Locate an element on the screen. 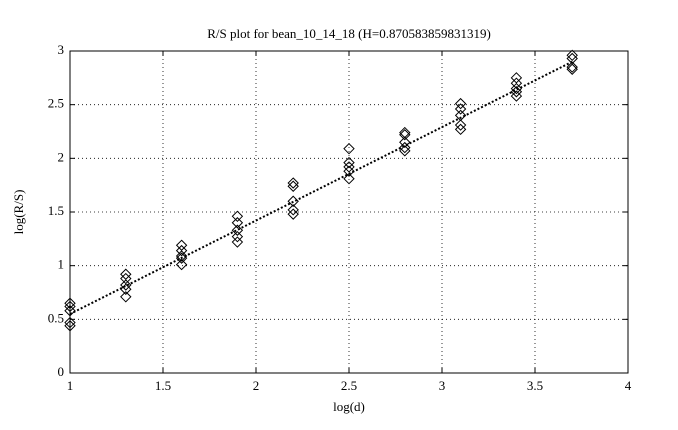  y-tick-label: 3 is located at coordinates (61, 49).